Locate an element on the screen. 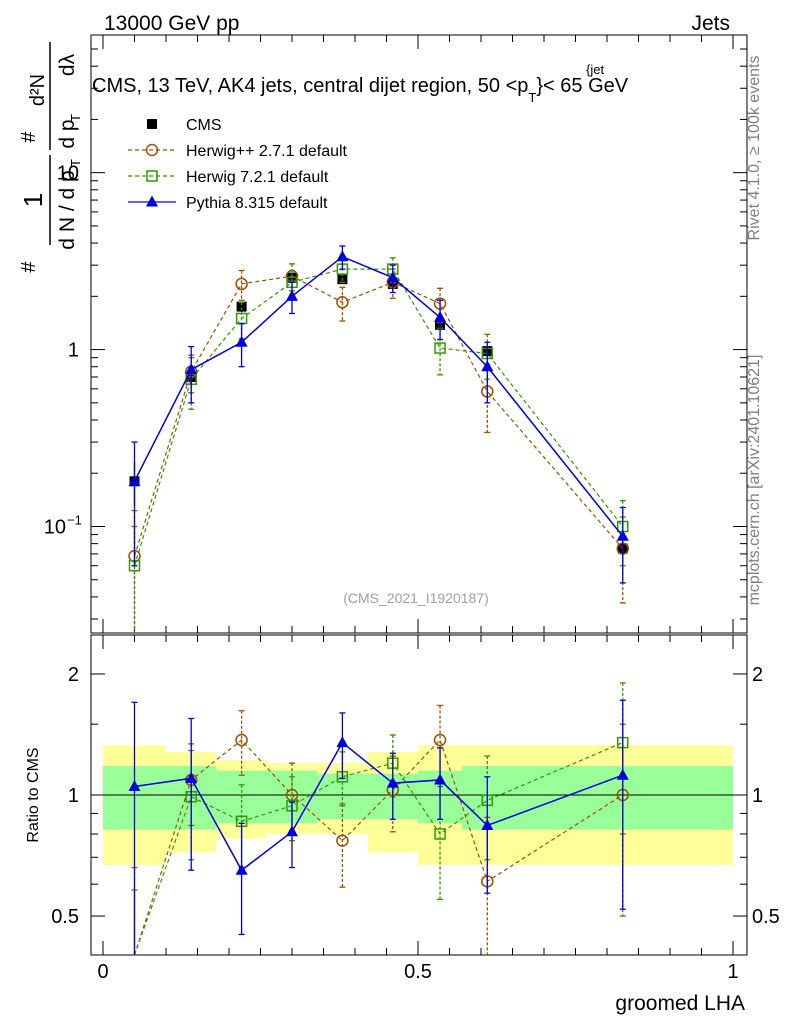  y-label-dpt-sub: T is located at coordinates (75, 118).